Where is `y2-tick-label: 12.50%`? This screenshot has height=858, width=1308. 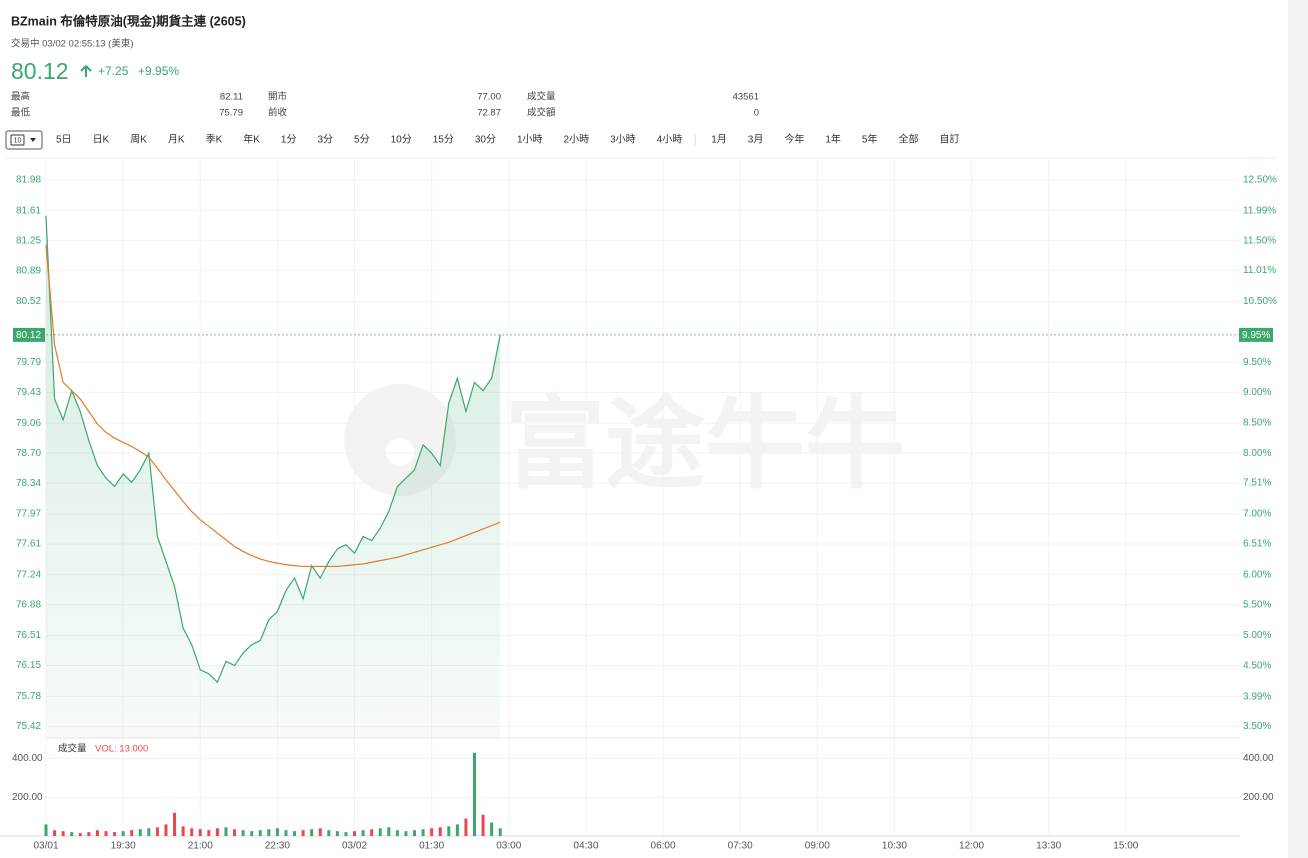 y2-tick-label: 12.50% is located at coordinates (1260, 180).